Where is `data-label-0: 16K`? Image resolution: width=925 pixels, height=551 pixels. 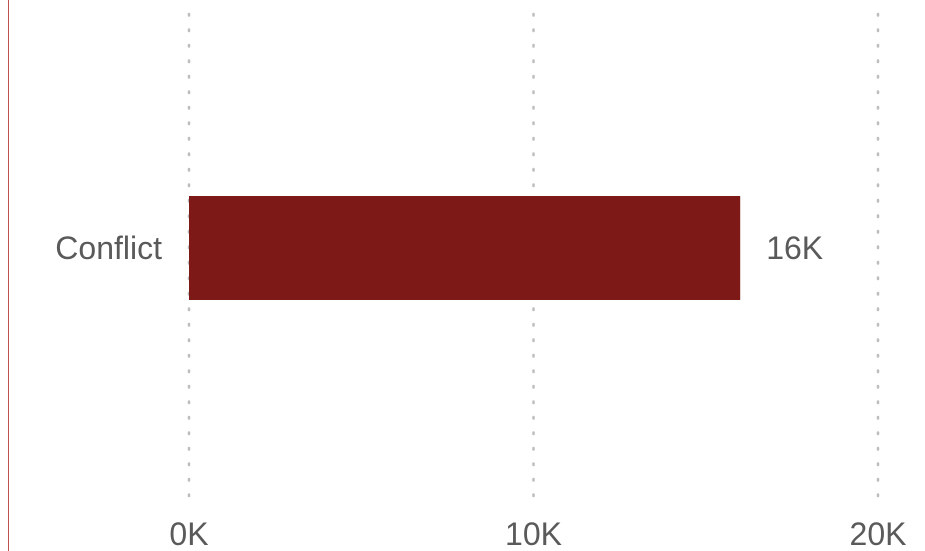
data-label-0: 16K is located at coordinates (794, 248).